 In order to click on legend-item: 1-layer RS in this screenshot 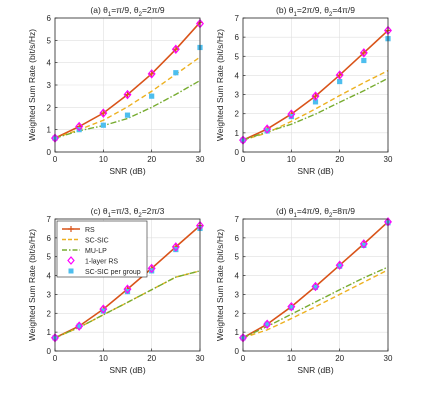, I will do `click(92, 260)`.